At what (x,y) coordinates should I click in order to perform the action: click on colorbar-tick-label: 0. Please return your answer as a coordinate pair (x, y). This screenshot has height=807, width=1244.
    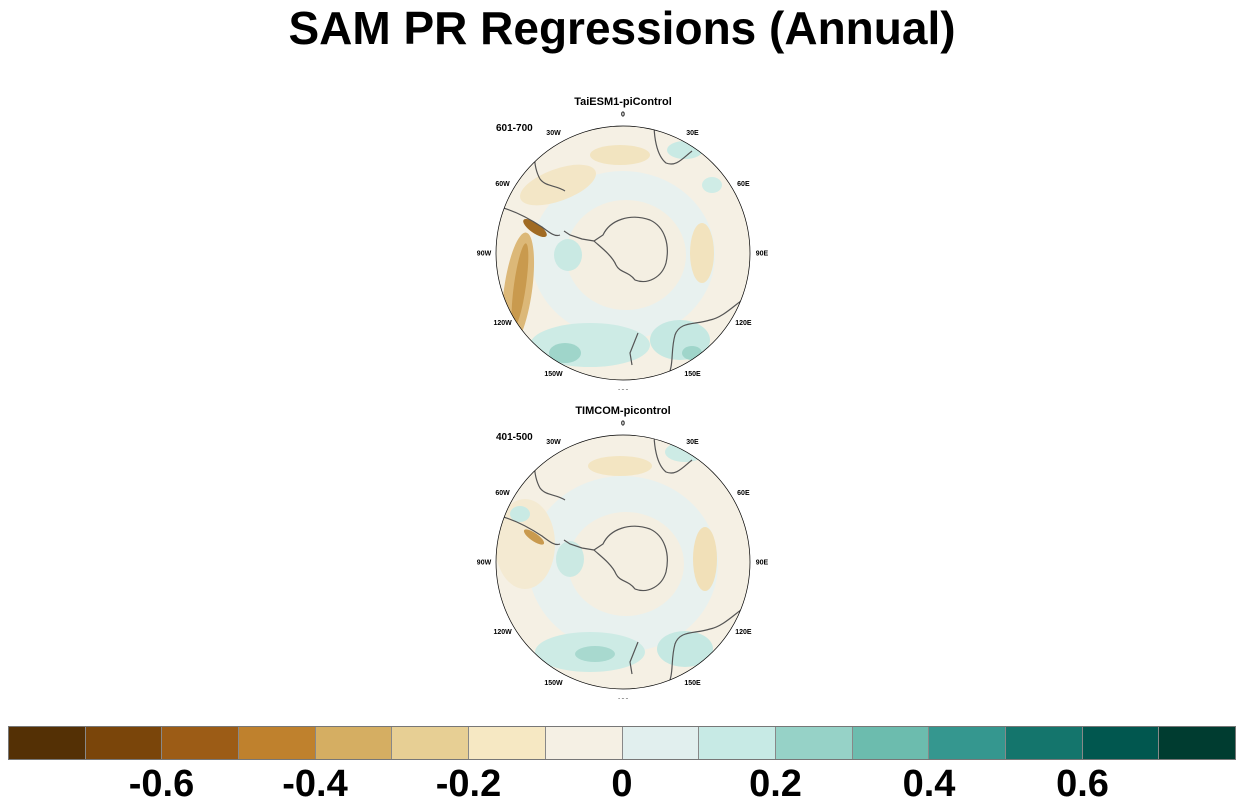
    Looking at the image, I should click on (622, 784).